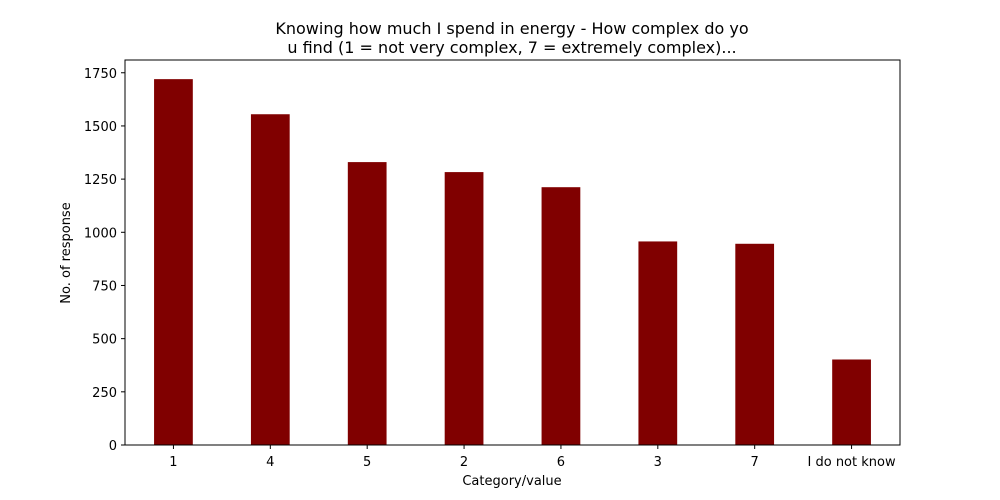 The width and height of the screenshot is (1000, 500). Describe the element at coordinates (104, 393) in the screenshot. I see `y-tick-label: 250` at that location.